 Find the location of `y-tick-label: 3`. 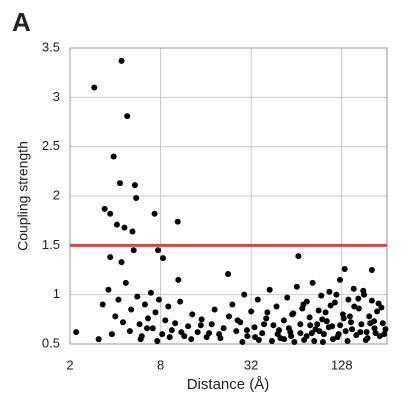

y-tick-label: 3 is located at coordinates (56, 96).